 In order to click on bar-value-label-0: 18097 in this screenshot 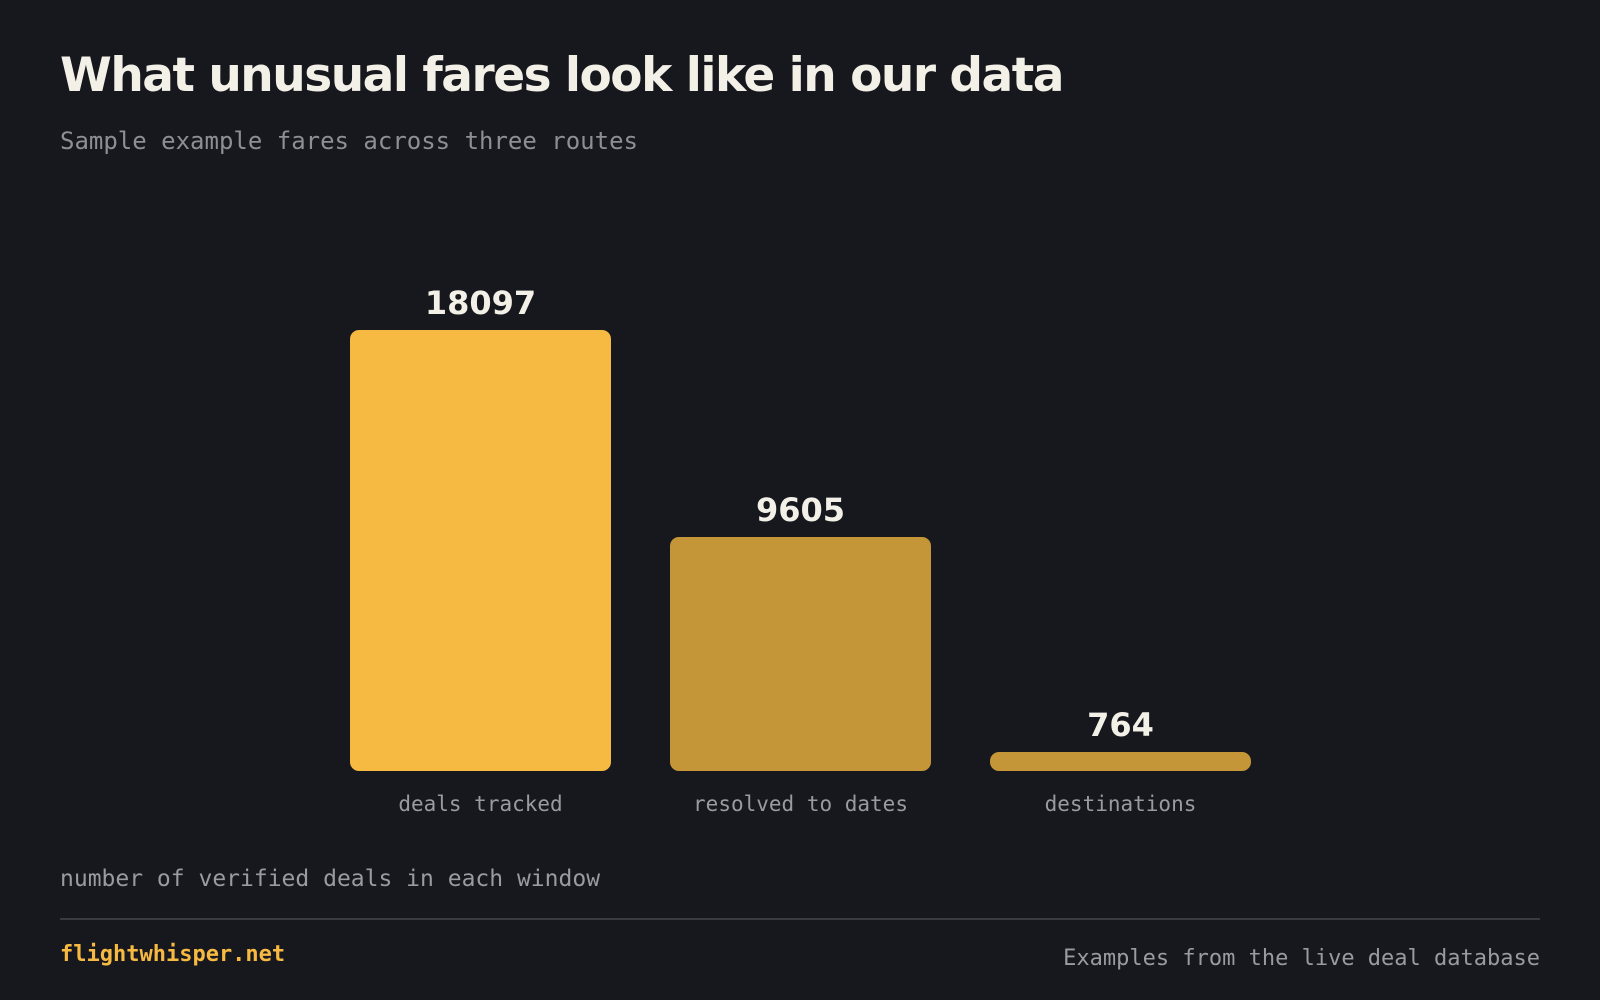, I will do `click(480, 303)`.